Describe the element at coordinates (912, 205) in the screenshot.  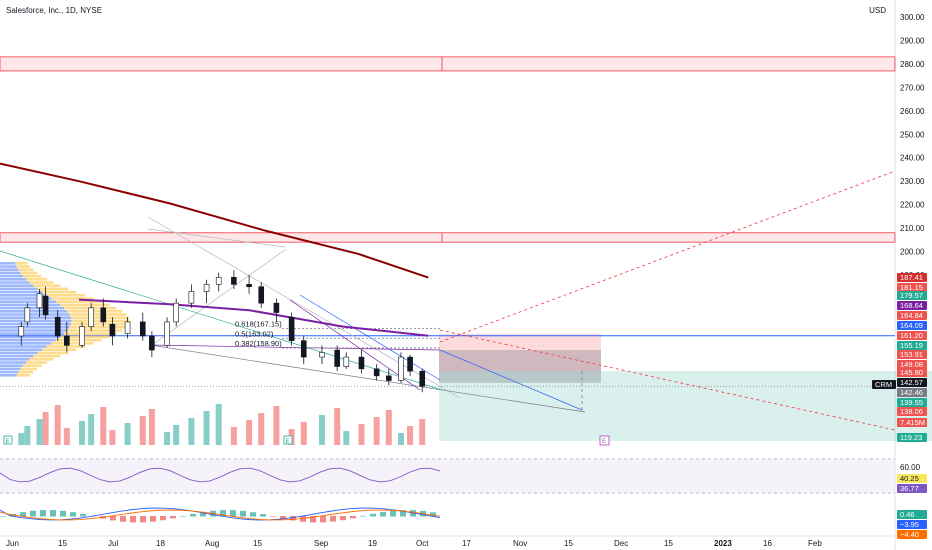
I see `price-tick-label: 220.00` at that location.